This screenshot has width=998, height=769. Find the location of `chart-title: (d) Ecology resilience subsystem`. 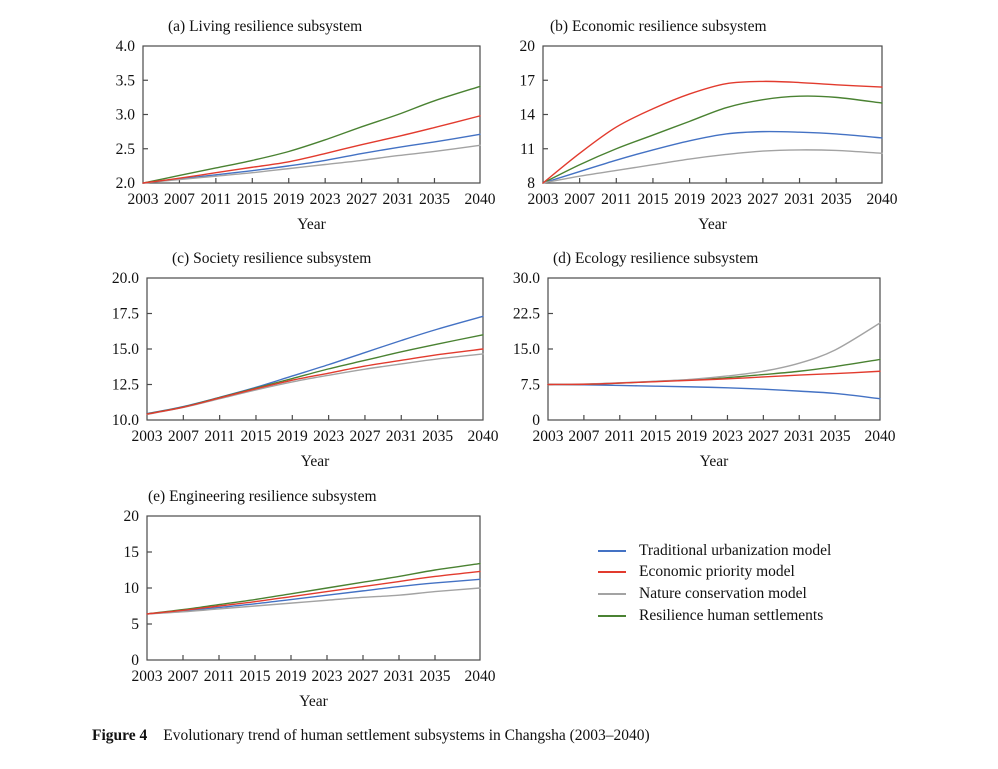

chart-title: (d) Ecology resilience subsystem is located at coordinates (656, 258).